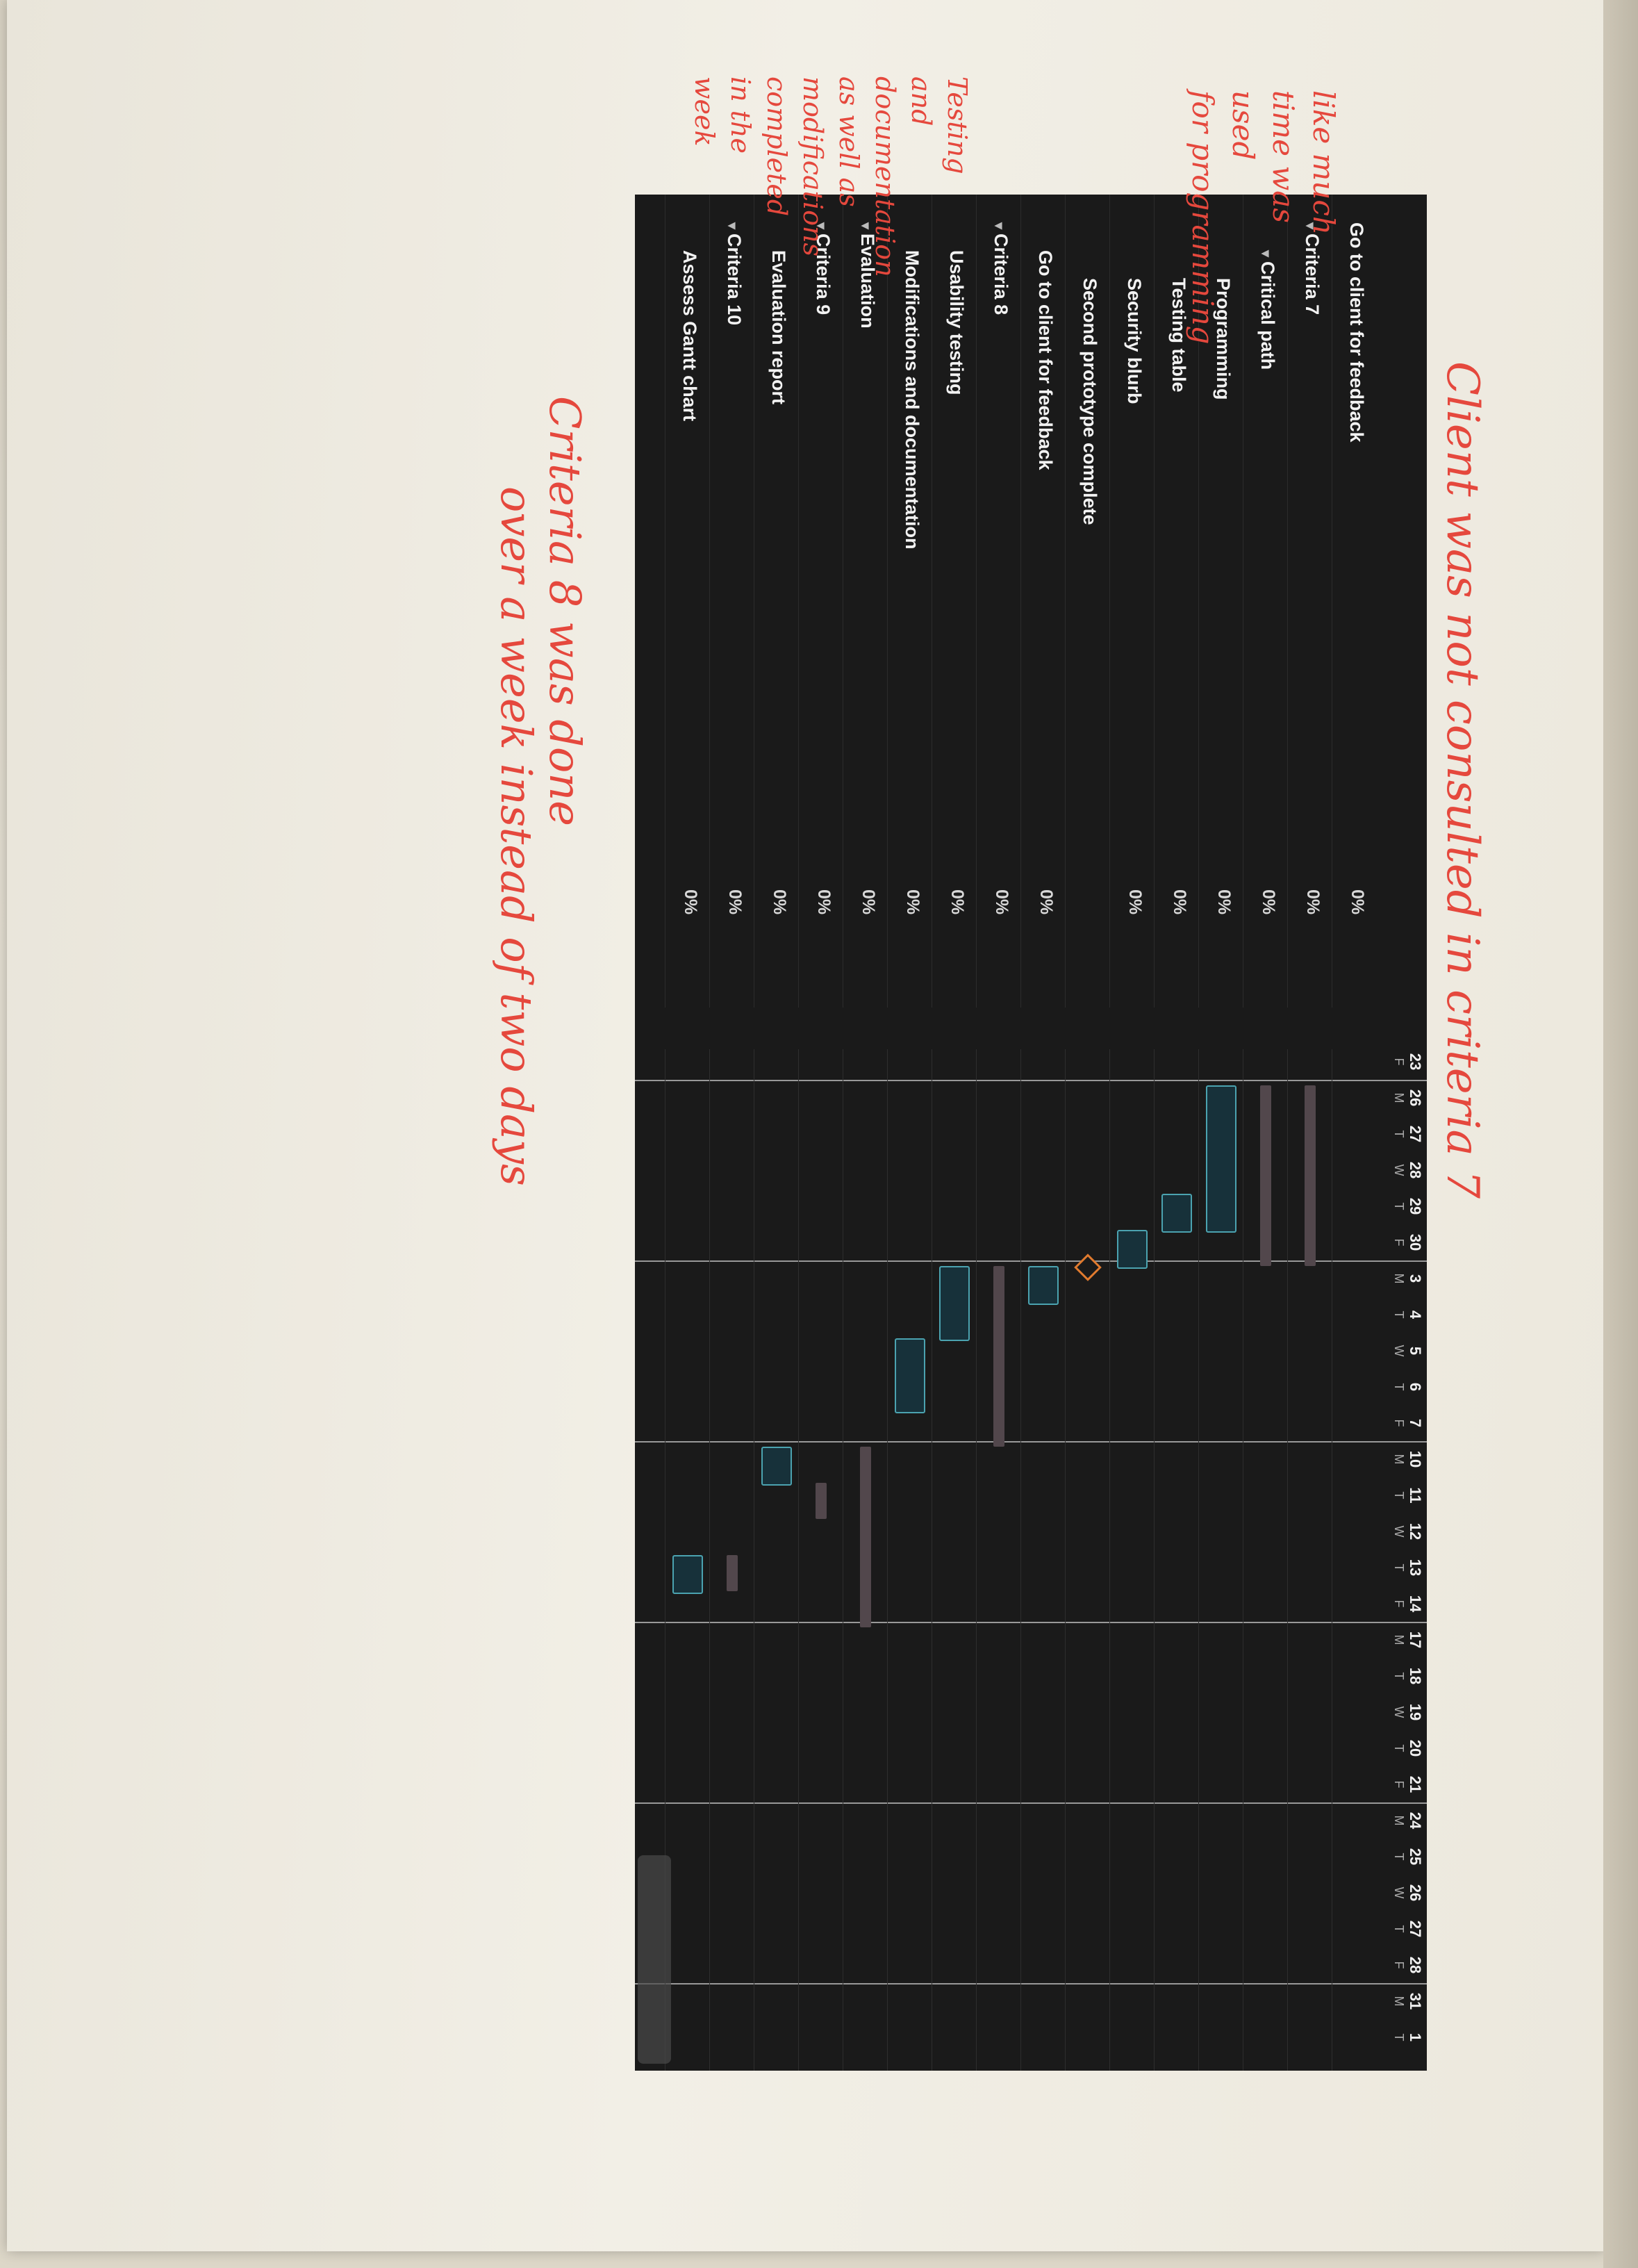  What do you see at coordinates (865, 601) in the screenshot?
I see `task-row: ▾Evaluation 0%` at bounding box center [865, 601].